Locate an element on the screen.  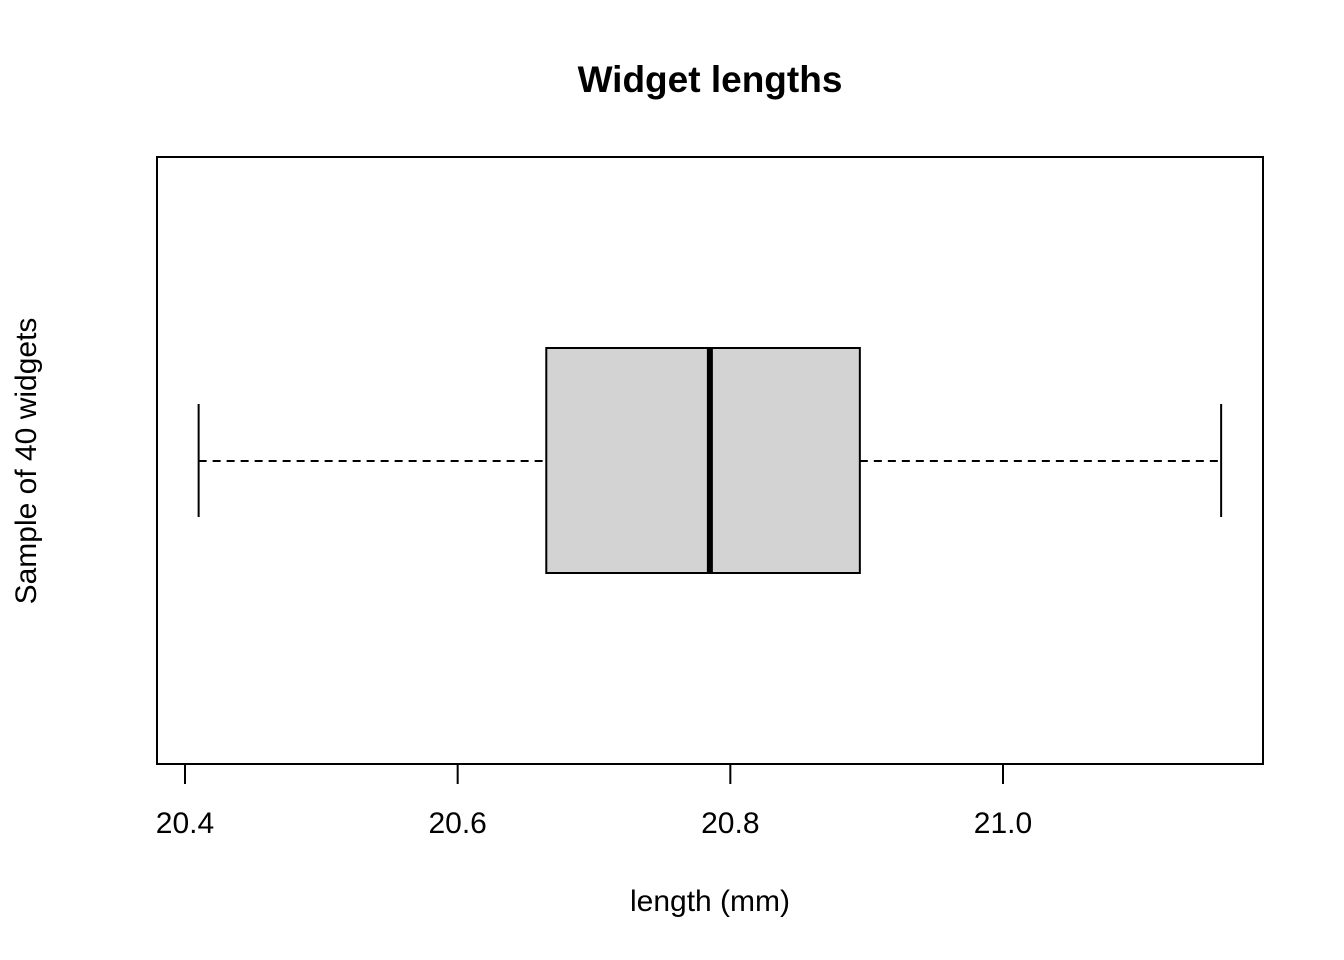
x-tick-label: 21.0 is located at coordinates (1003, 823).